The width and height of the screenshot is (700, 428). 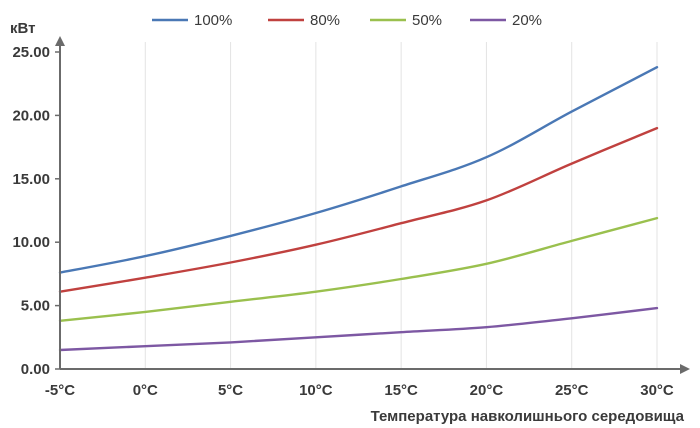 I want to click on legend-label: 80%, so click(x=325, y=20).